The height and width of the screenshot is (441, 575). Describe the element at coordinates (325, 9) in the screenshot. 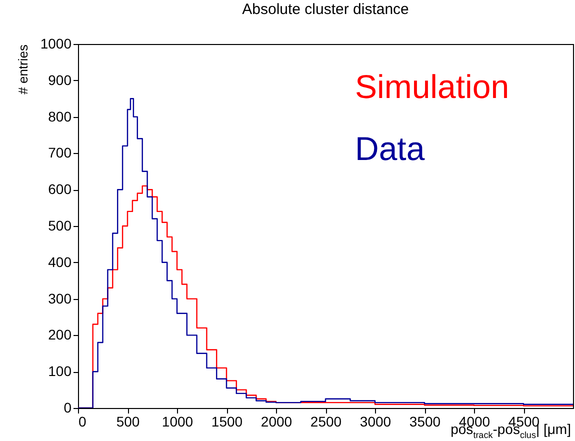

I see `chart-title: Absolute cluster distance` at that location.